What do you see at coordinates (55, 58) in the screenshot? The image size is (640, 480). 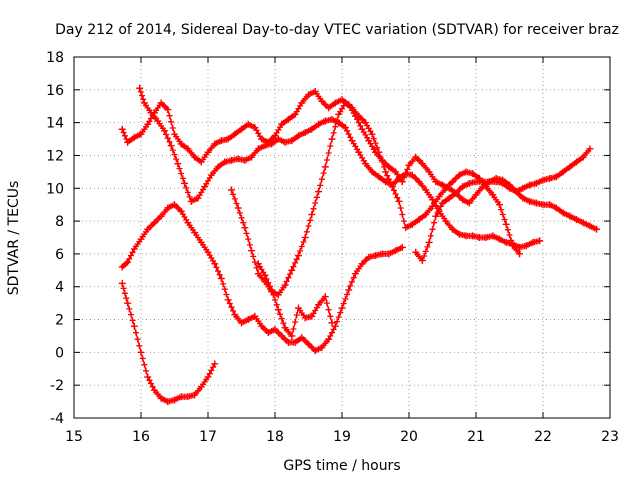 I see `y-tick-label: 18` at bounding box center [55, 58].